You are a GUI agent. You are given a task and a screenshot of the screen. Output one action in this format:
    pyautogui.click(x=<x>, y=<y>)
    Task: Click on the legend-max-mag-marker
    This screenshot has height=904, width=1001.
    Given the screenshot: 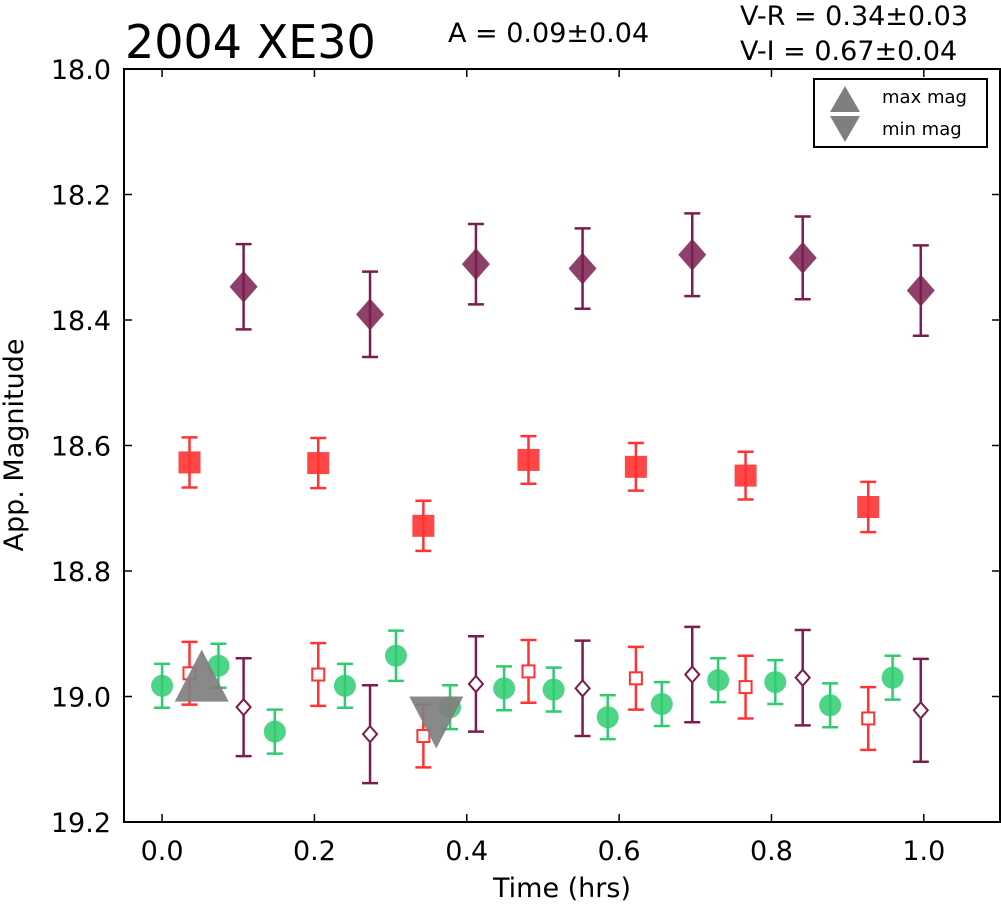 What is the action you would take?
    pyautogui.click(x=845, y=99)
    